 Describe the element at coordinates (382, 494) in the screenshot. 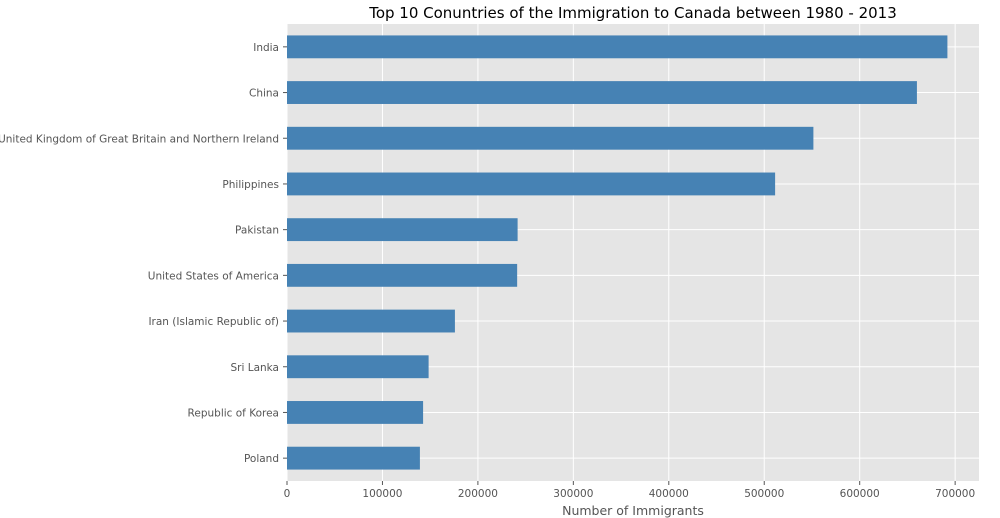

I see `x-tick-label: 100000` at that location.